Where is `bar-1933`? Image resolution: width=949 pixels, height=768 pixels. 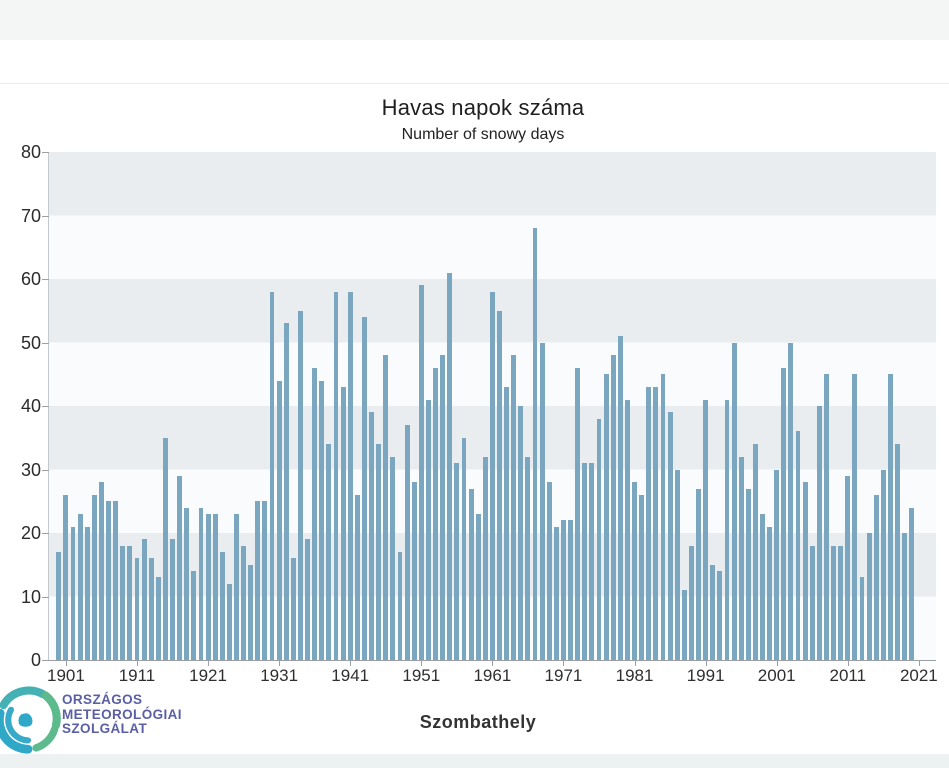 bar-1933 is located at coordinates (293, 609).